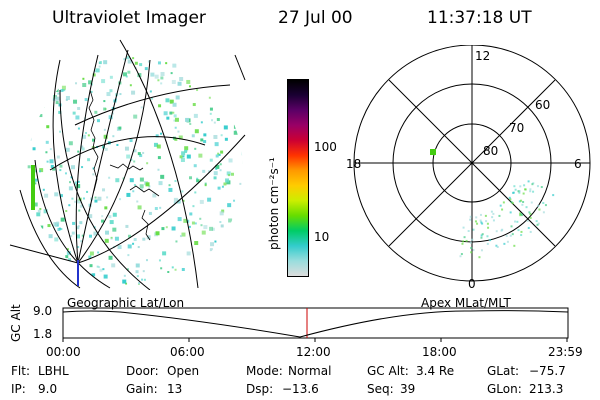 This screenshot has width=600, height=400. What do you see at coordinates (408, 389) in the screenshot?
I see `seq-value: 39` at bounding box center [408, 389].